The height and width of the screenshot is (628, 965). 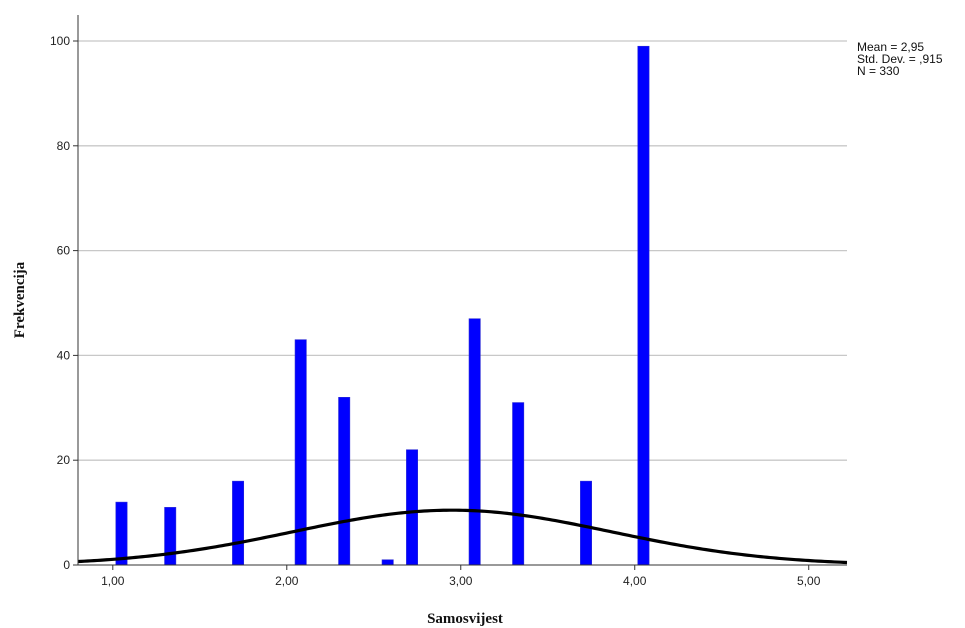 What do you see at coordinates (465, 619) in the screenshot?
I see `x-axis-title: Samosvijest` at bounding box center [465, 619].